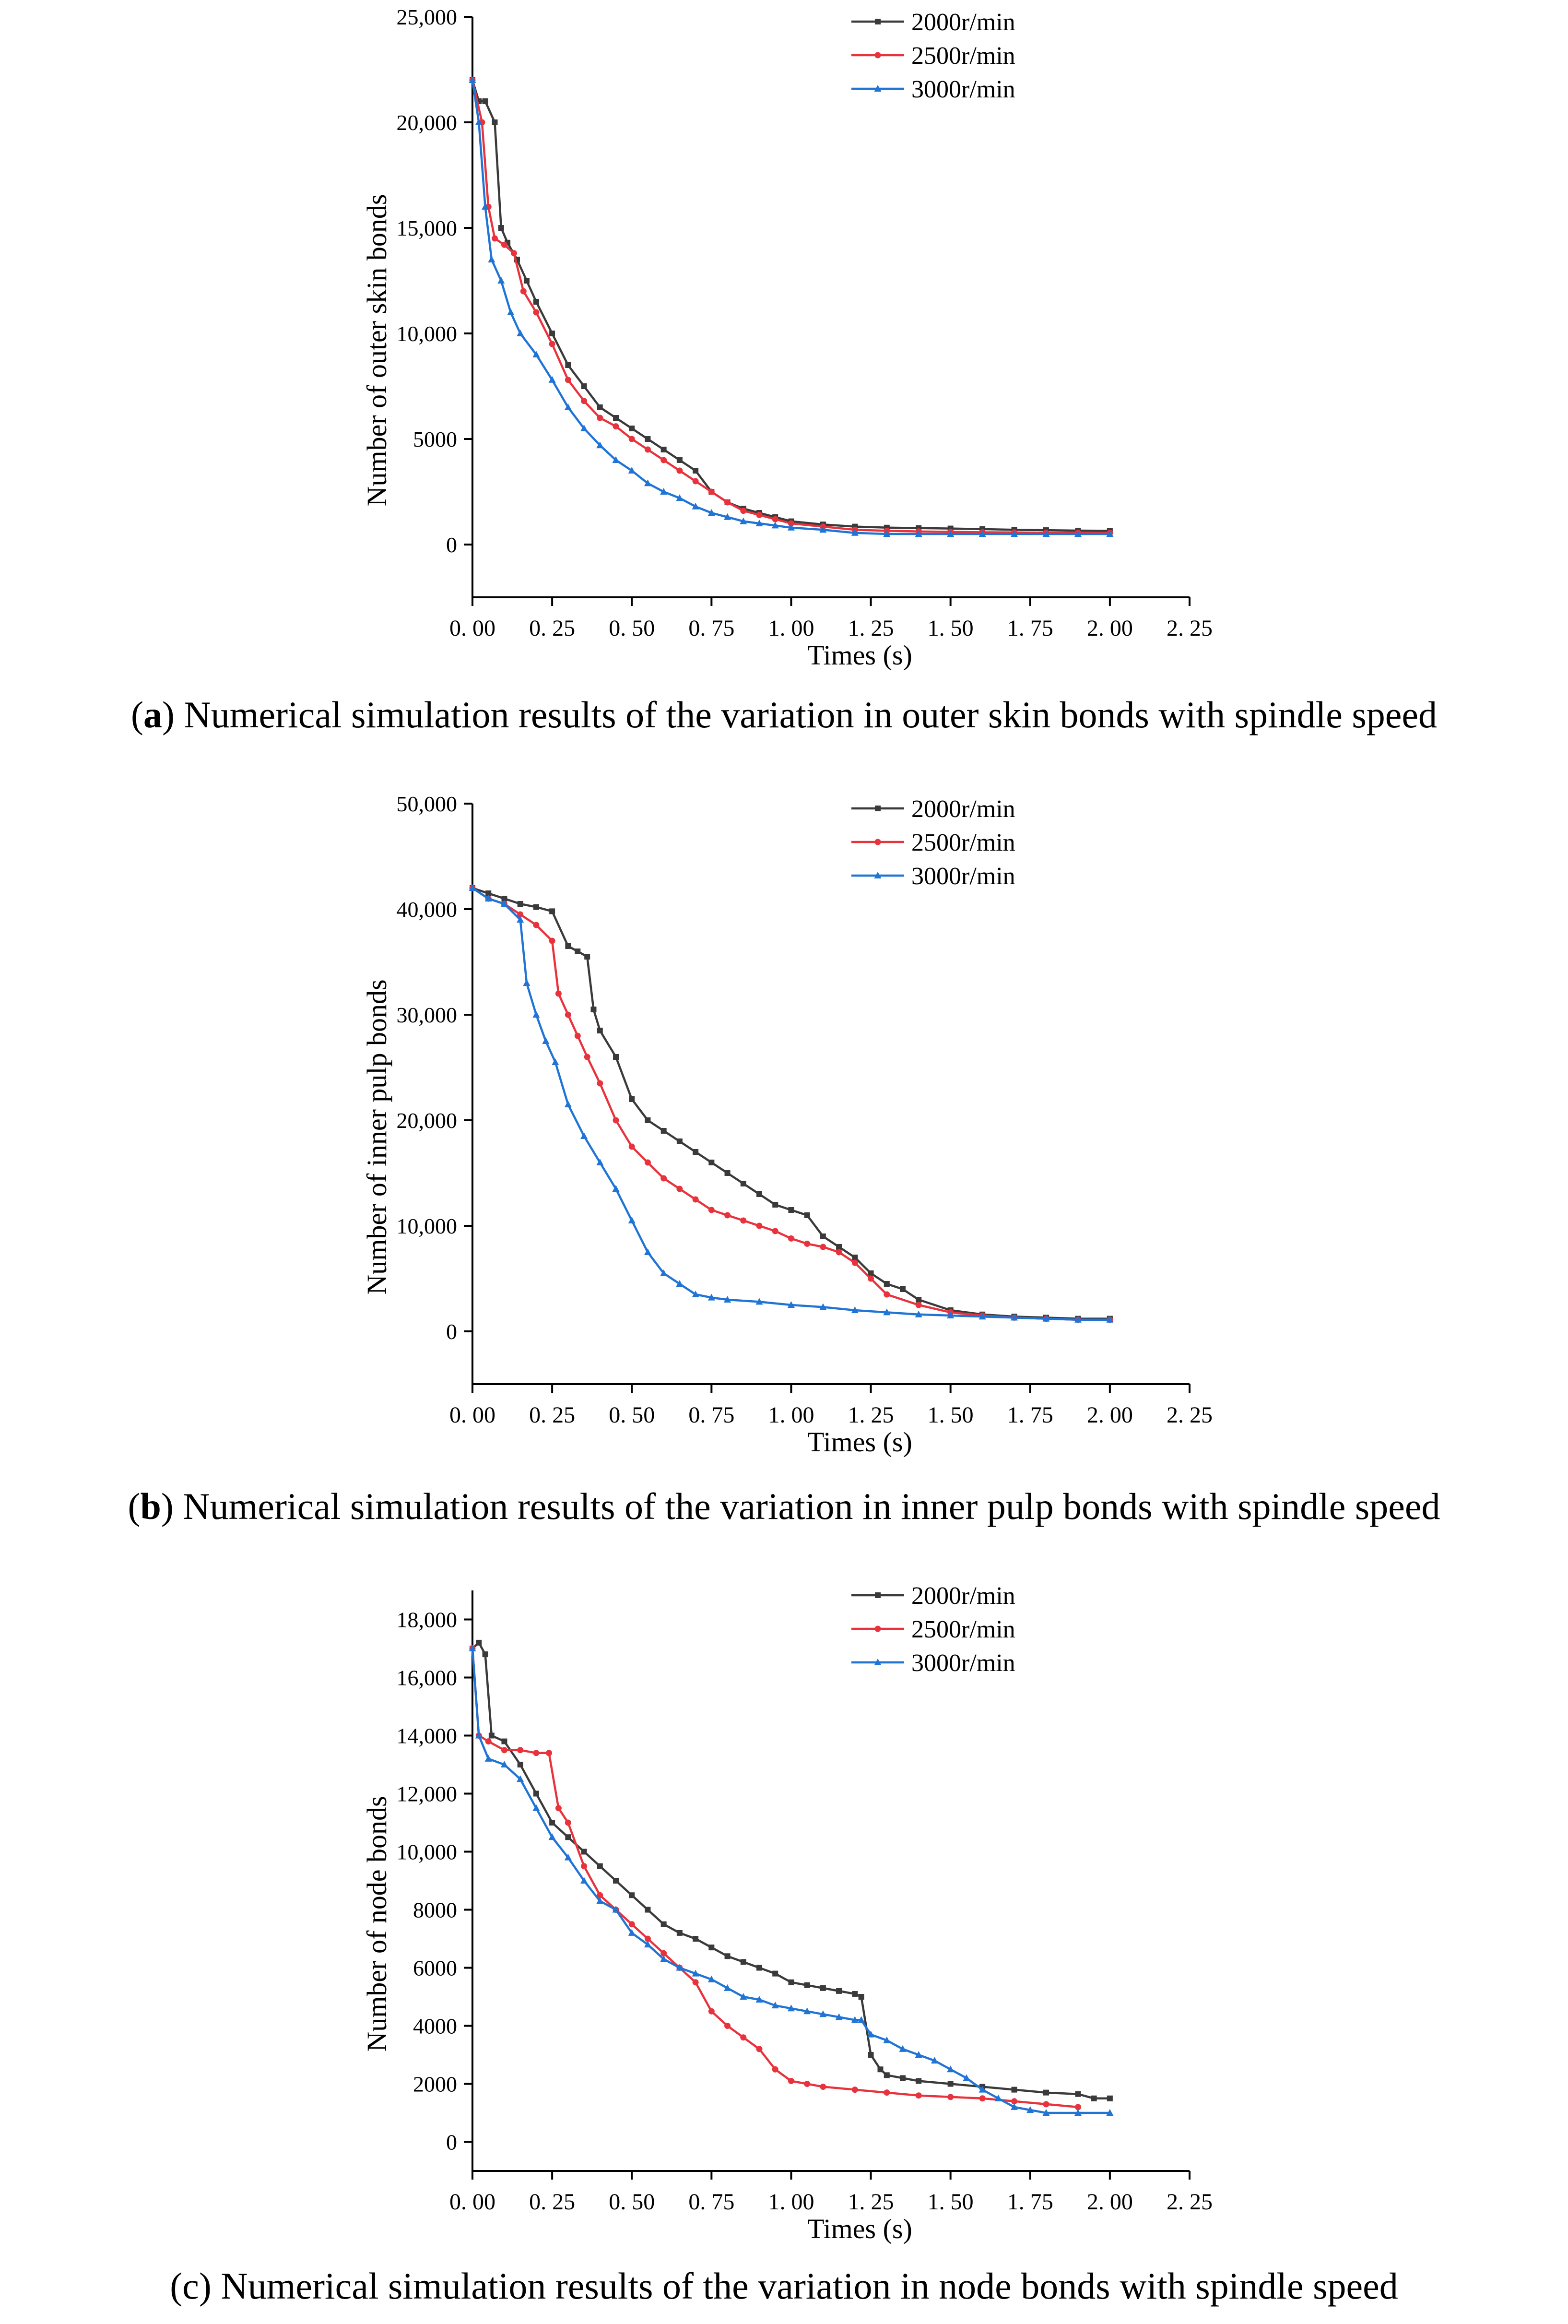 The width and height of the screenshot is (1568, 2324). I want to click on chart-c-y-tick-label: 16,000, so click(427, 1678).